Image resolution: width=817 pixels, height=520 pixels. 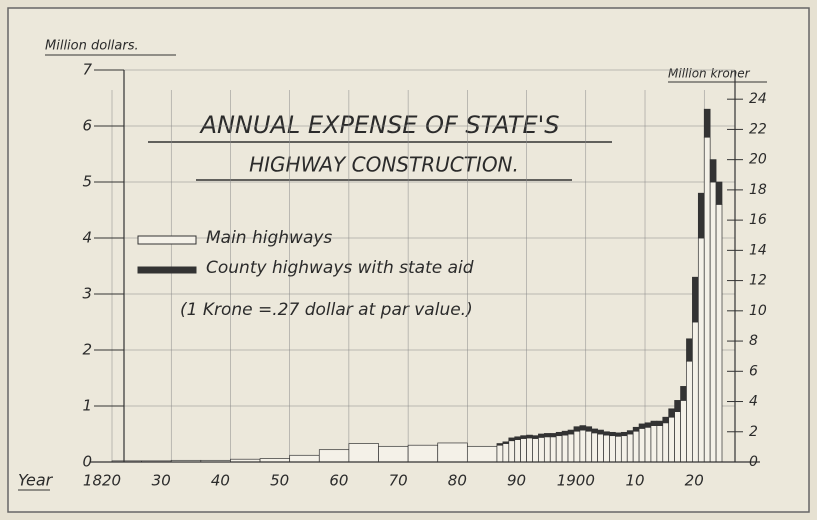 What do you see at coordinates (338, 481) in the screenshot?
I see `x-tick-label: 60` at bounding box center [338, 481].